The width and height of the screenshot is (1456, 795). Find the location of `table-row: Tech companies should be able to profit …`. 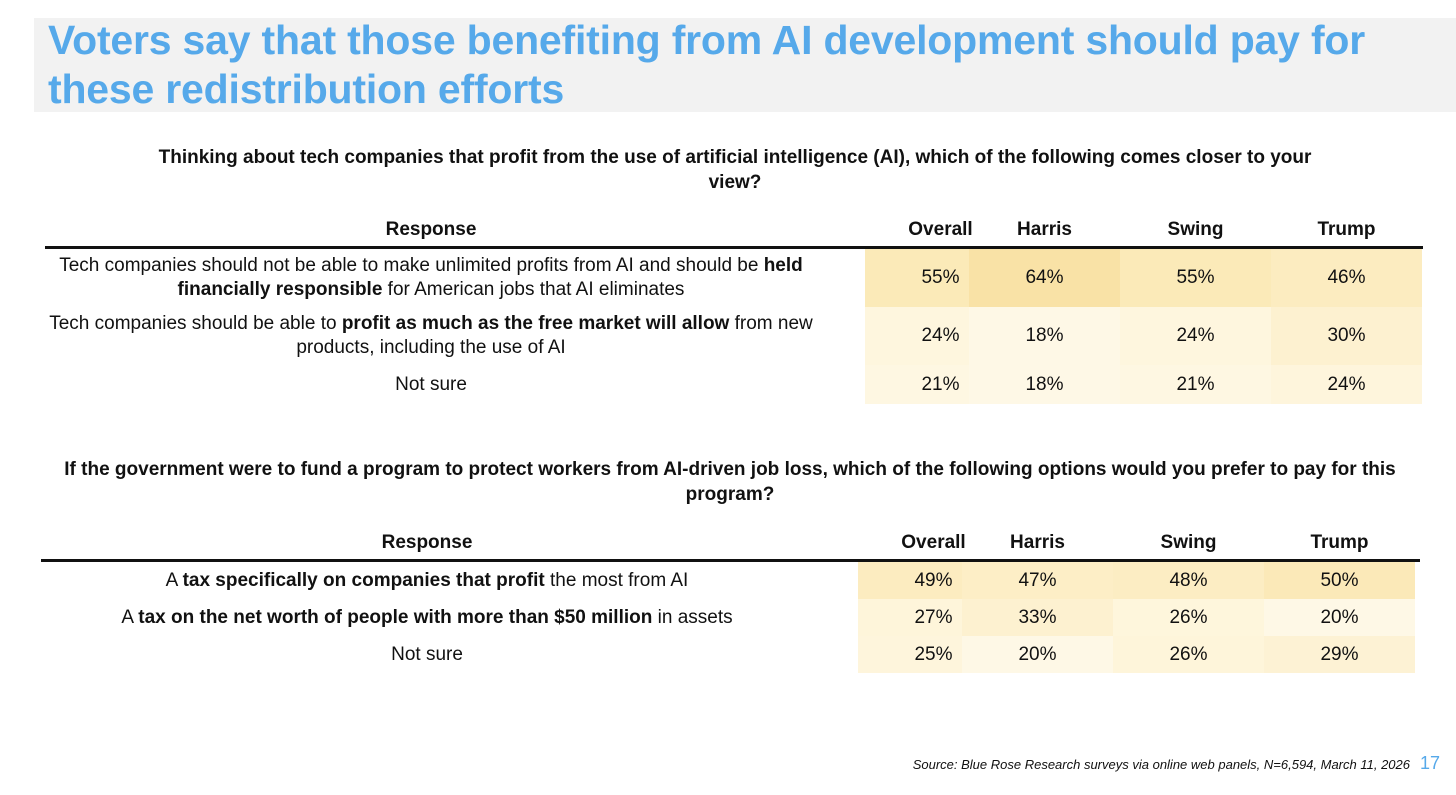

table-row: Tech companies should be able to profit … is located at coordinates (734, 336).